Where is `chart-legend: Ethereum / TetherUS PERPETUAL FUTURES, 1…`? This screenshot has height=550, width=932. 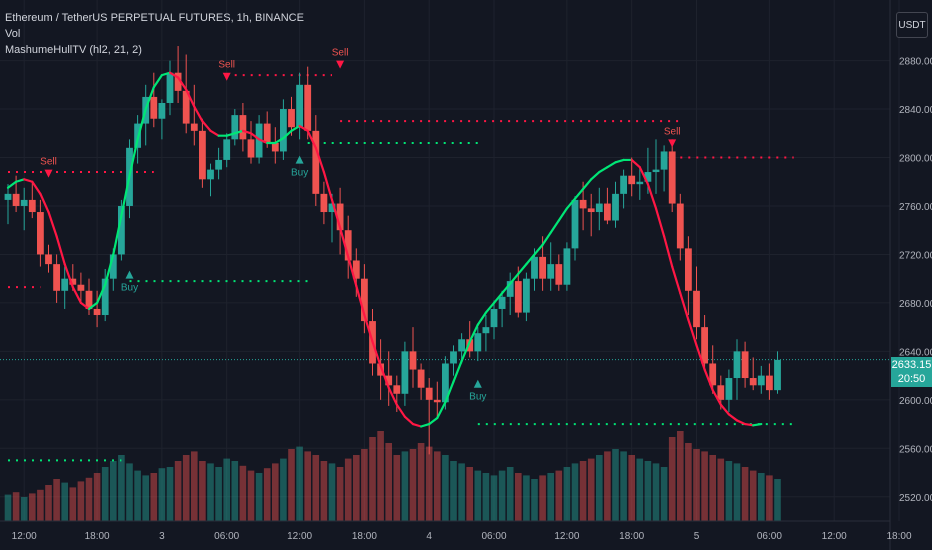 chart-legend: Ethereum / TetherUS PERPETUAL FUTURES, 1… is located at coordinates (154, 34).